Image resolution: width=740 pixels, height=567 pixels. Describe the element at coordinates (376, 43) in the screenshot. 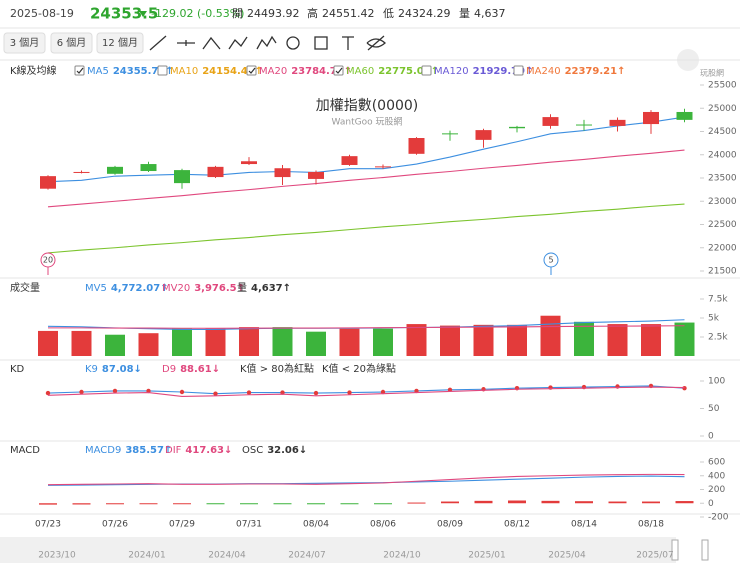

I see `hide-tool` at that location.